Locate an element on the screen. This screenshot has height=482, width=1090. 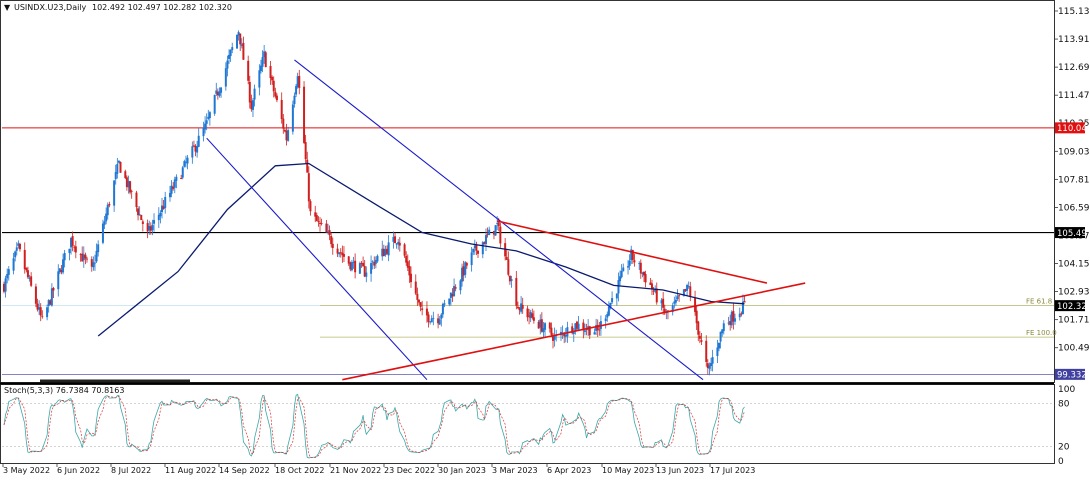
price-tick-label: 112.690 is located at coordinates (1074, 68).